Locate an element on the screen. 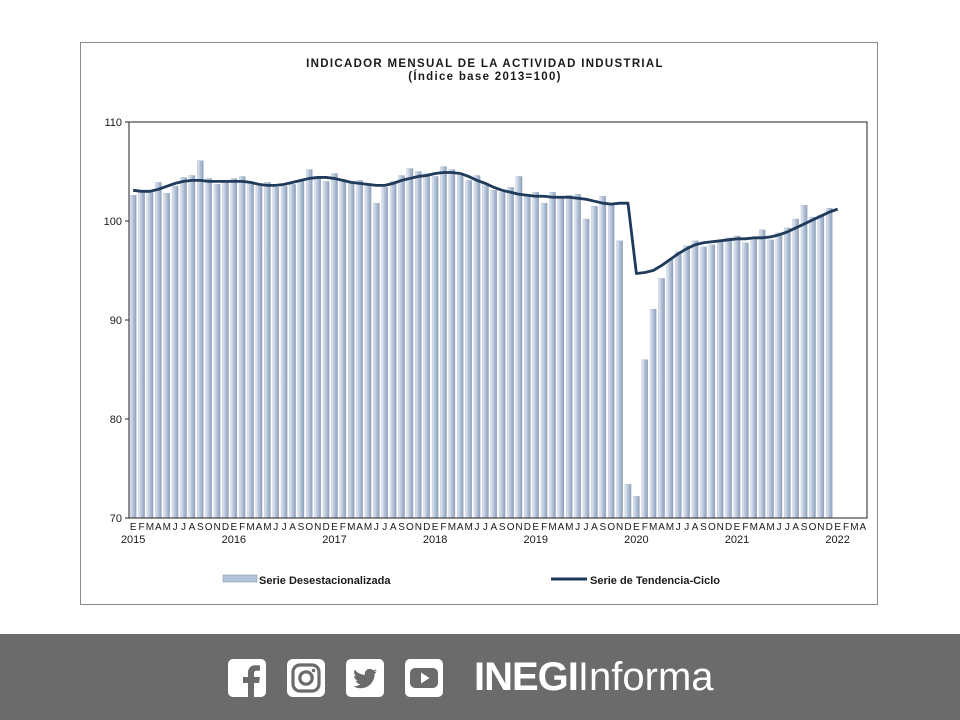 The width and height of the screenshot is (960, 720). y-tick-label: 100 is located at coordinates (113, 222).